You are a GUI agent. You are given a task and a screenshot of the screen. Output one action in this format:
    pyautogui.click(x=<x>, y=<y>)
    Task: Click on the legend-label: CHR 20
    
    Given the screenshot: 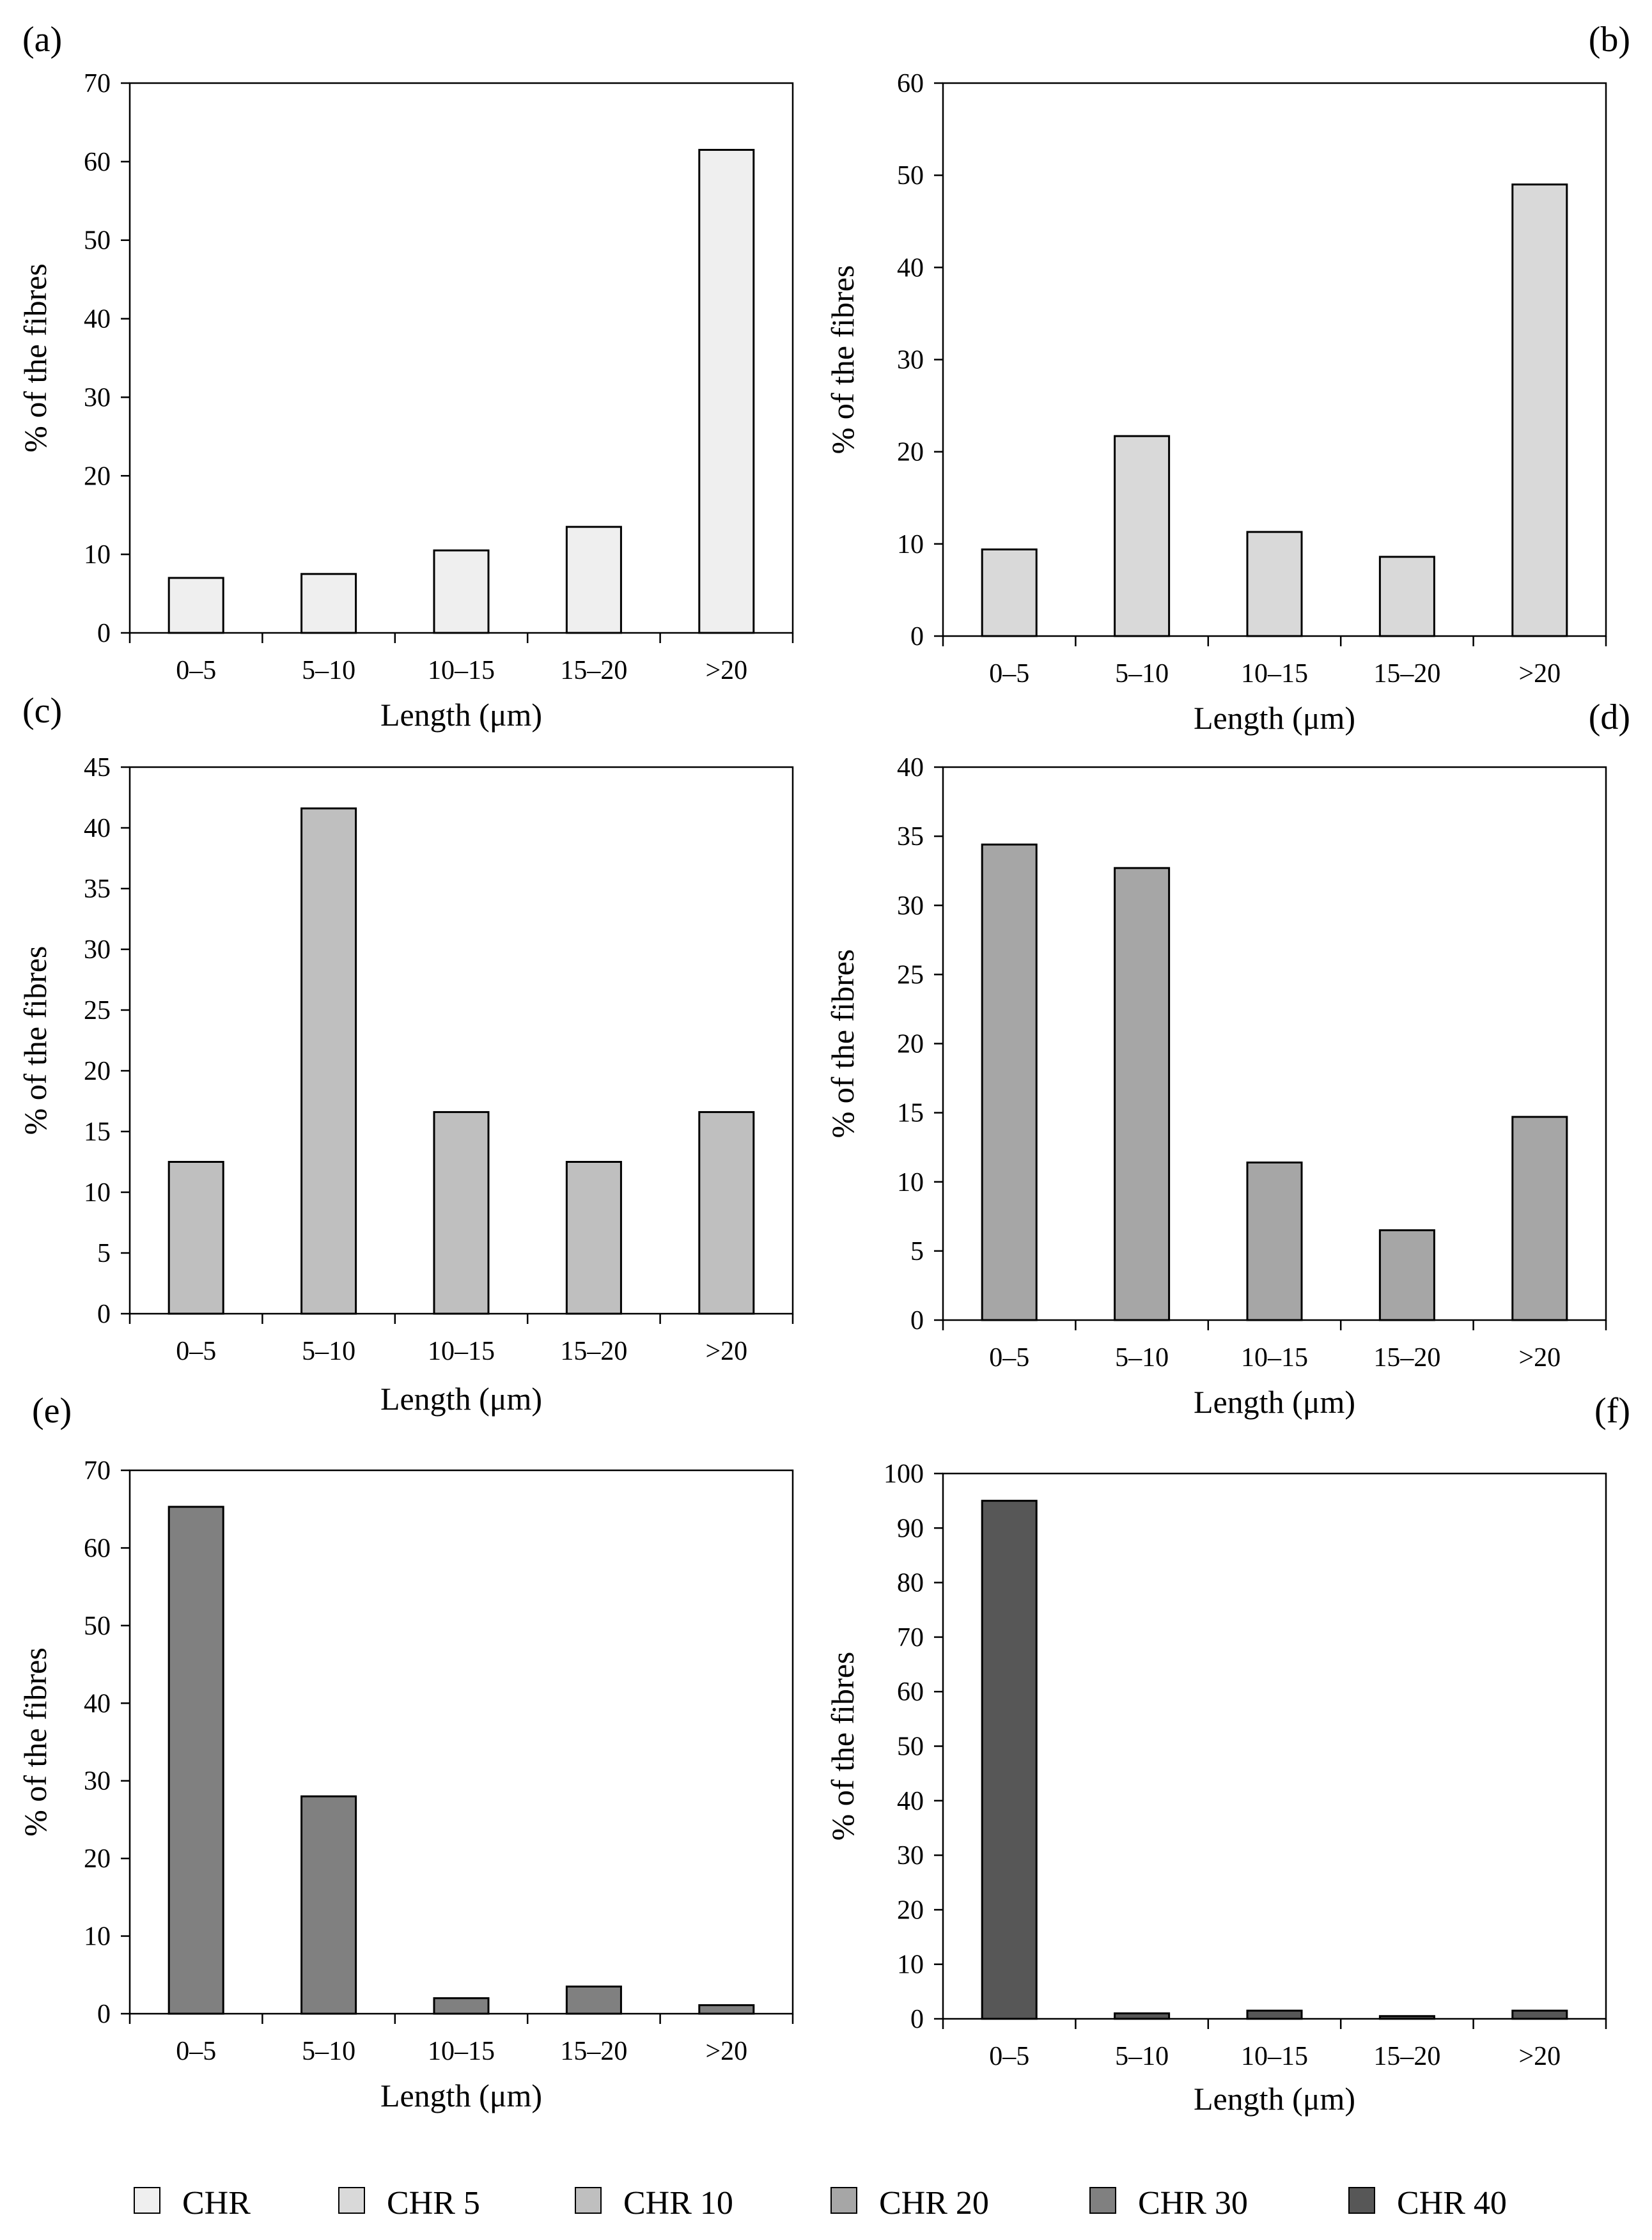 What is the action you would take?
    pyautogui.click(x=934, y=2203)
    